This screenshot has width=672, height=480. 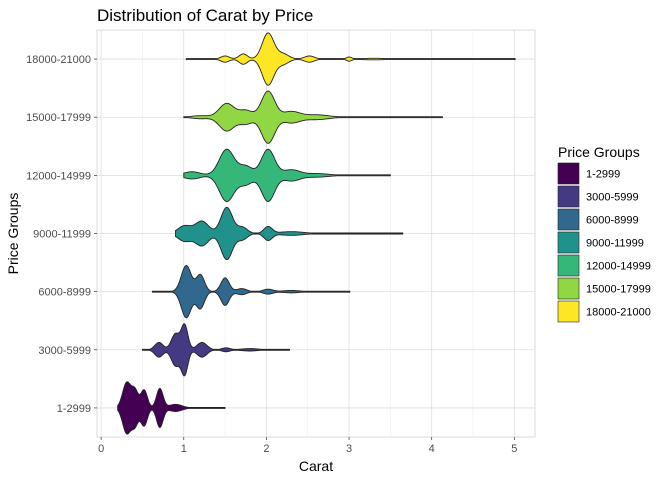 I want to click on y-tick-label: 12000-14999, so click(x=58, y=176).